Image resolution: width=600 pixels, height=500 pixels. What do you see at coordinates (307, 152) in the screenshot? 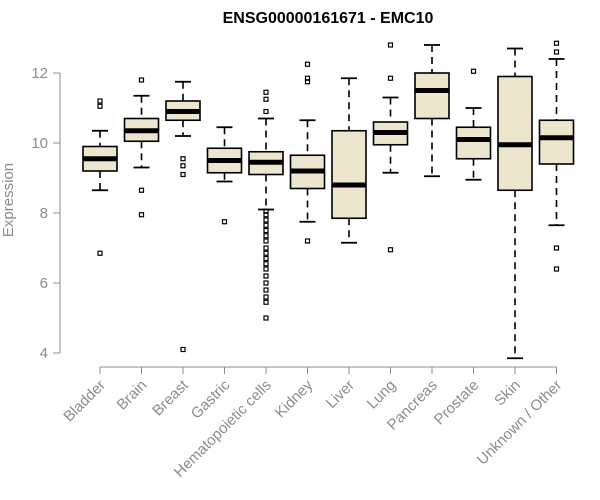
I see `box-kidney` at bounding box center [307, 152].